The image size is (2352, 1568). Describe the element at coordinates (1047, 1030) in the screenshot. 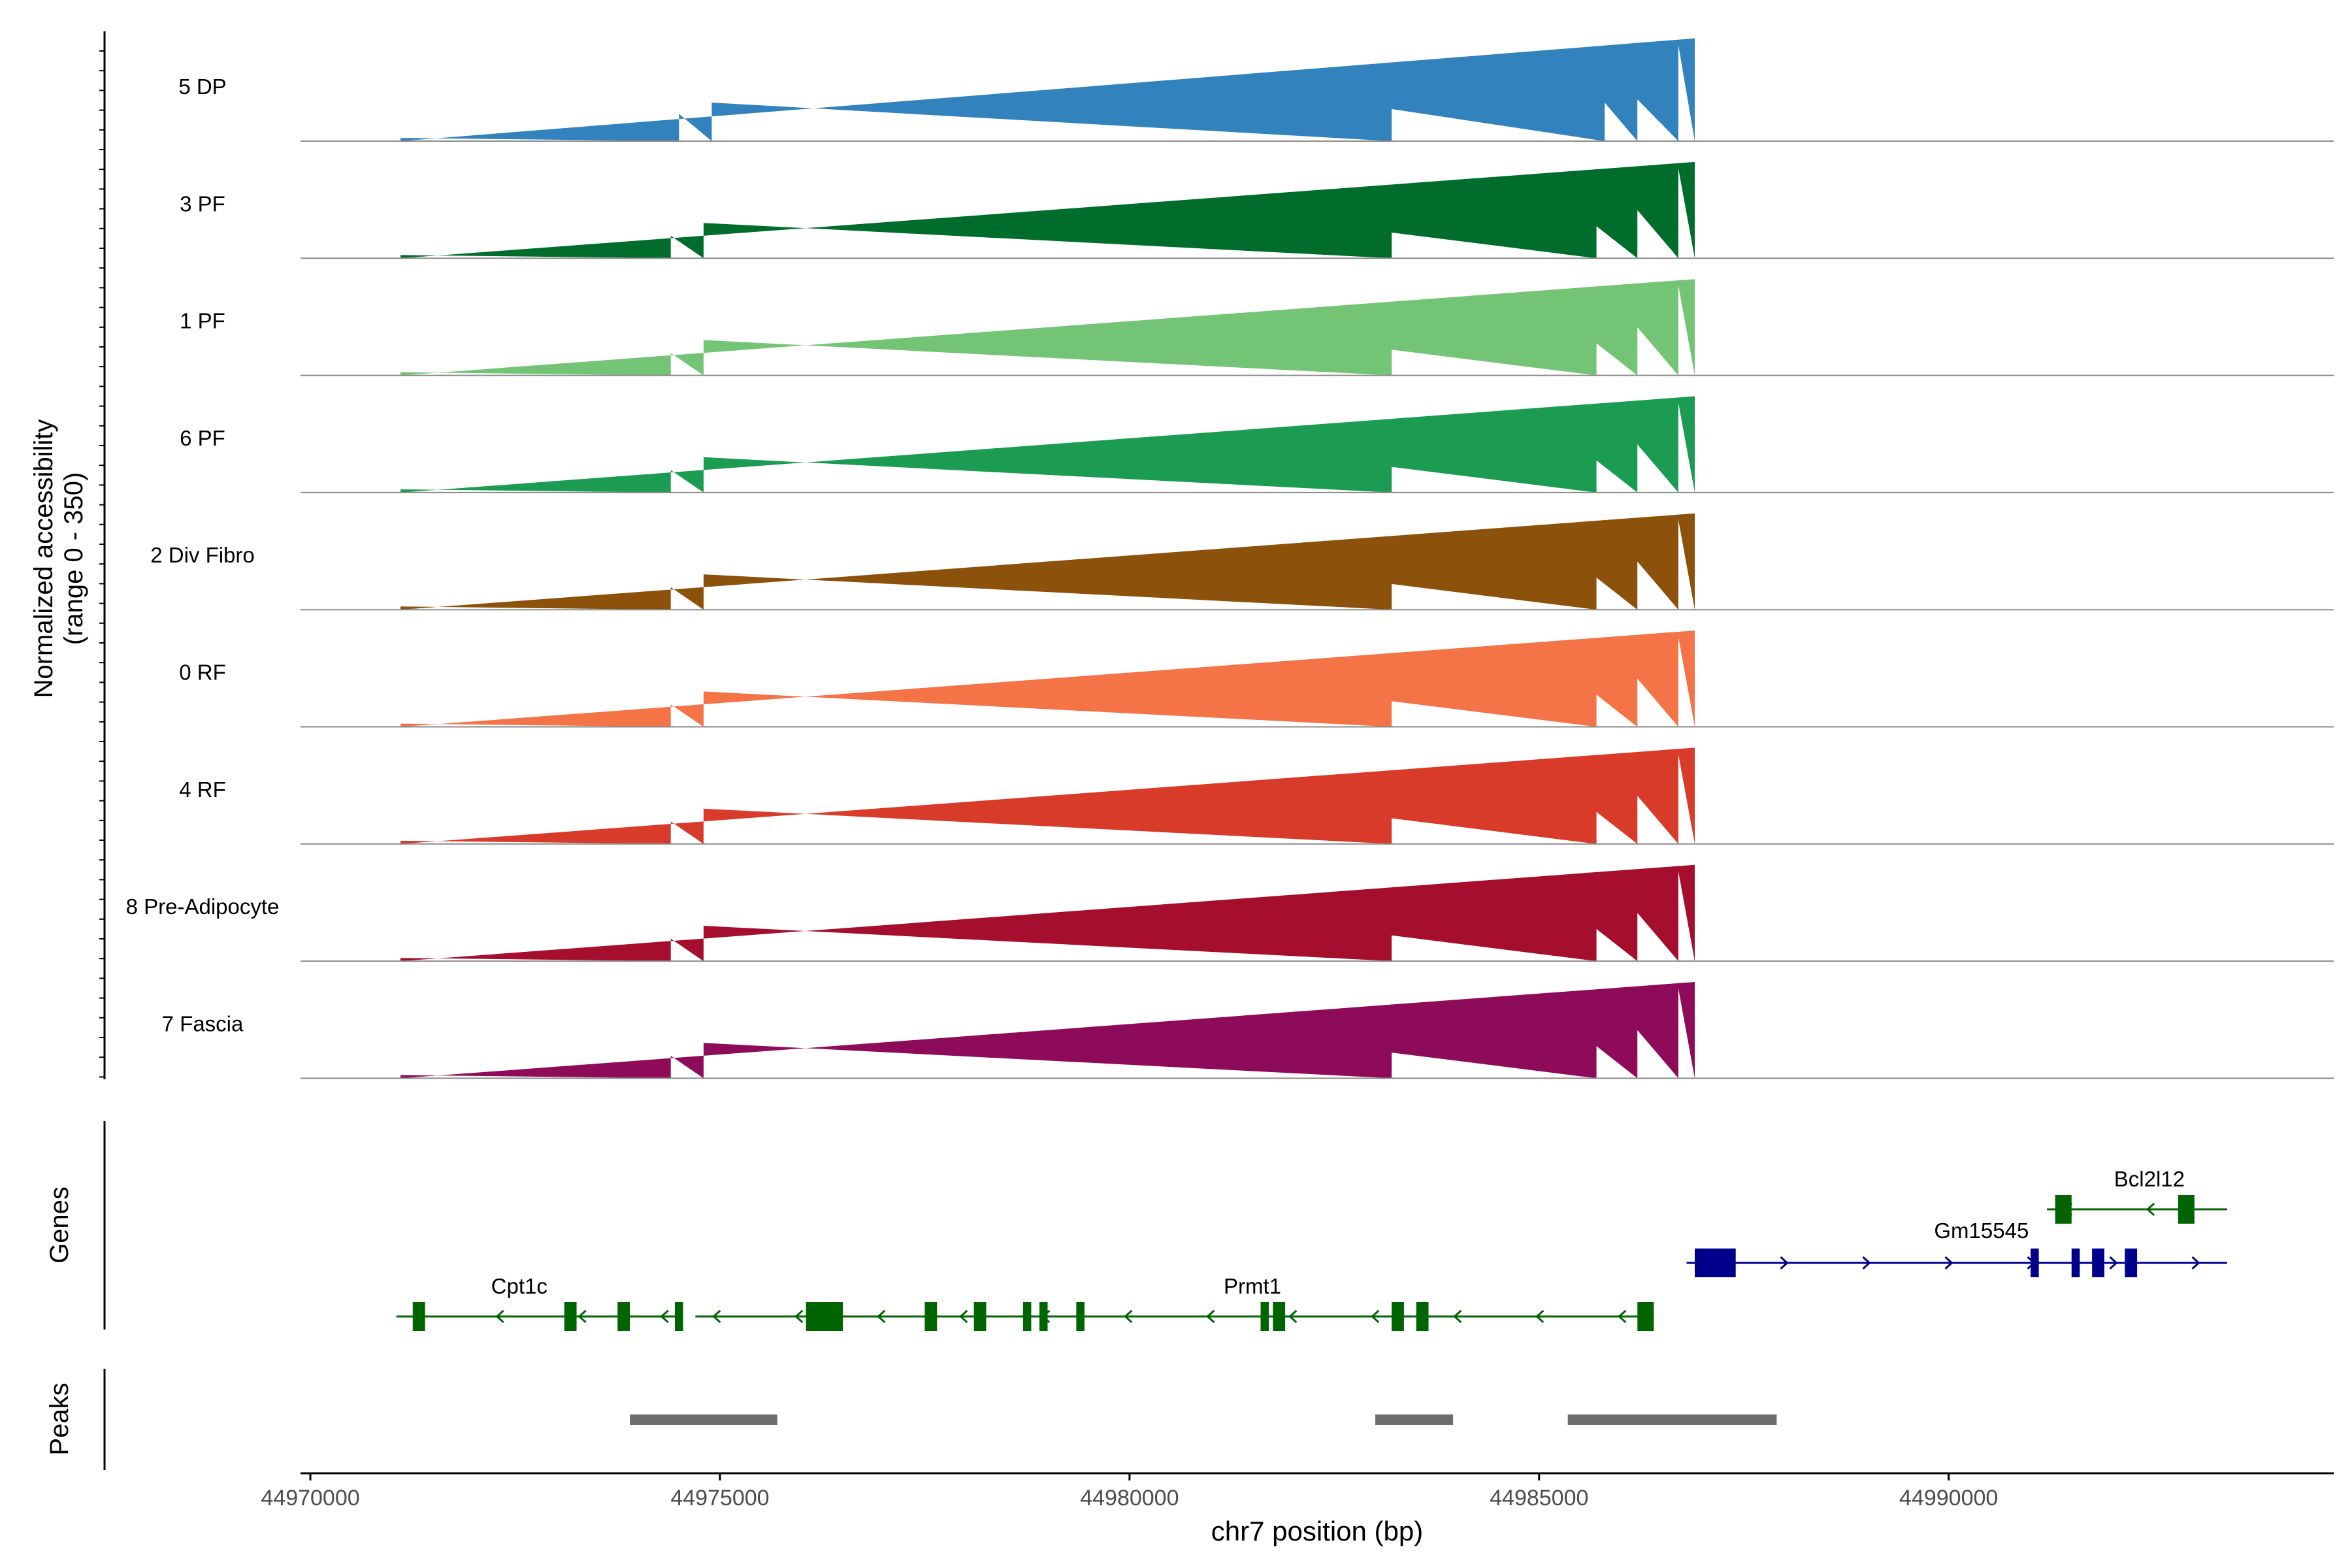

I see `coverage-area-7-fascia` at that location.